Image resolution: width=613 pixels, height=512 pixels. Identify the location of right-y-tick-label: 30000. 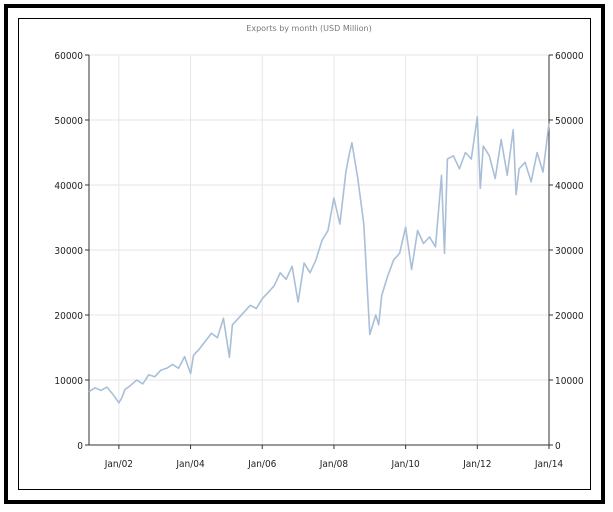
(569, 251).